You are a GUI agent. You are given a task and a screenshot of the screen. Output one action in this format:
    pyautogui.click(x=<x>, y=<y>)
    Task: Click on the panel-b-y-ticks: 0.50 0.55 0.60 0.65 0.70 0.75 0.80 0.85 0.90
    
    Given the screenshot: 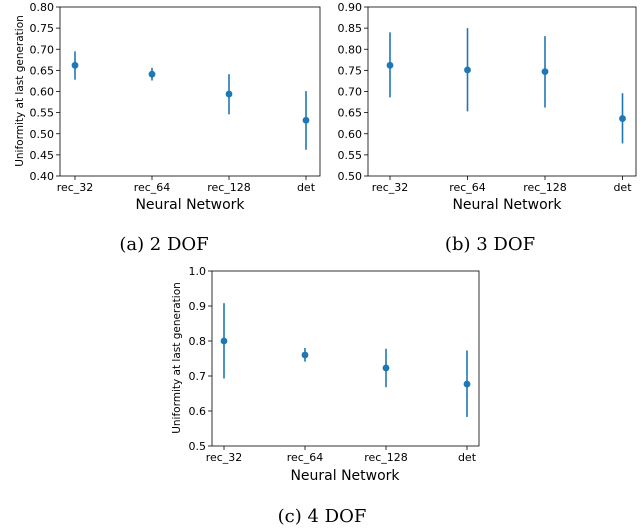 What is the action you would take?
    pyautogui.click(x=353, y=92)
    